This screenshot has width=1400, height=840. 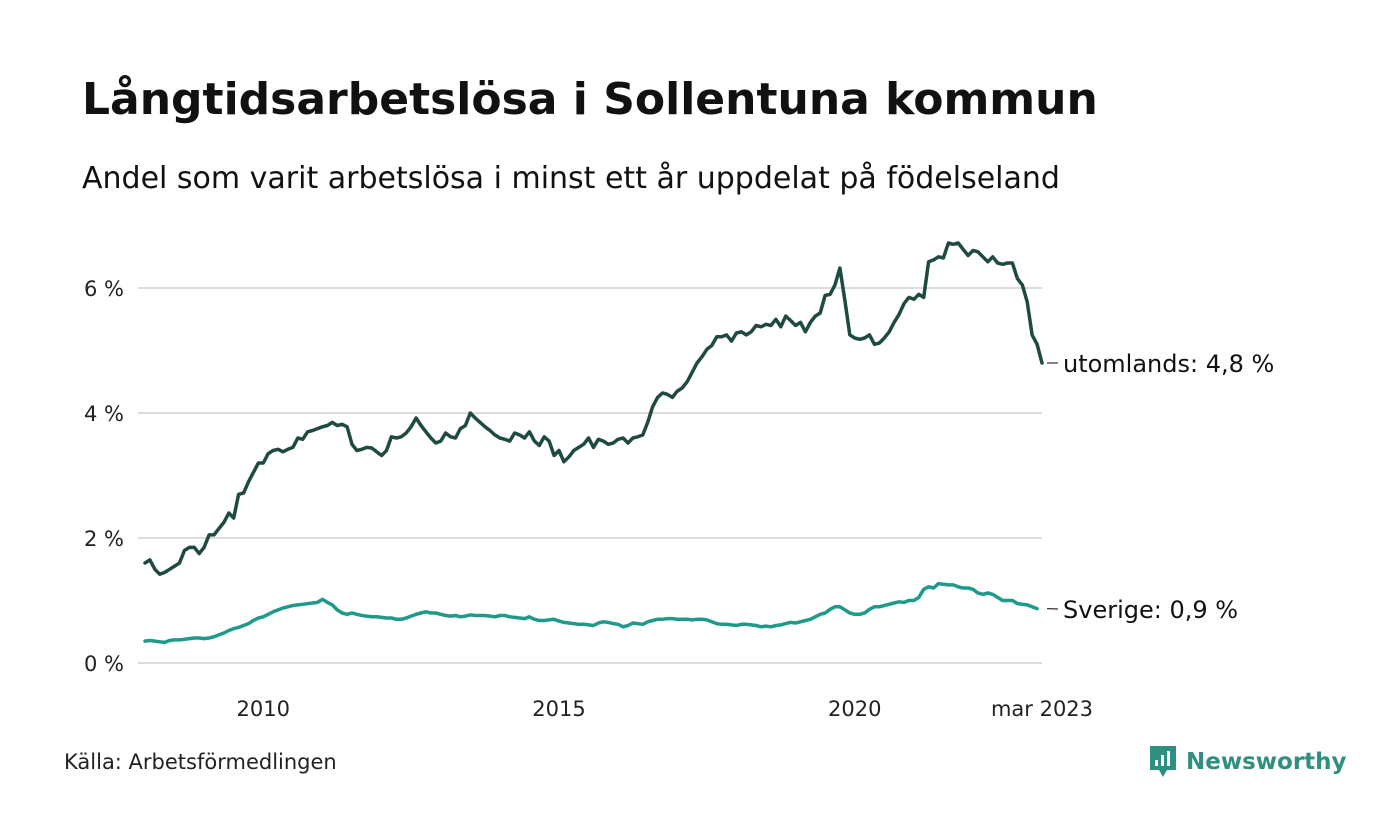 What do you see at coordinates (104, 414) in the screenshot?
I see `y-tick-label: 4 %` at bounding box center [104, 414].